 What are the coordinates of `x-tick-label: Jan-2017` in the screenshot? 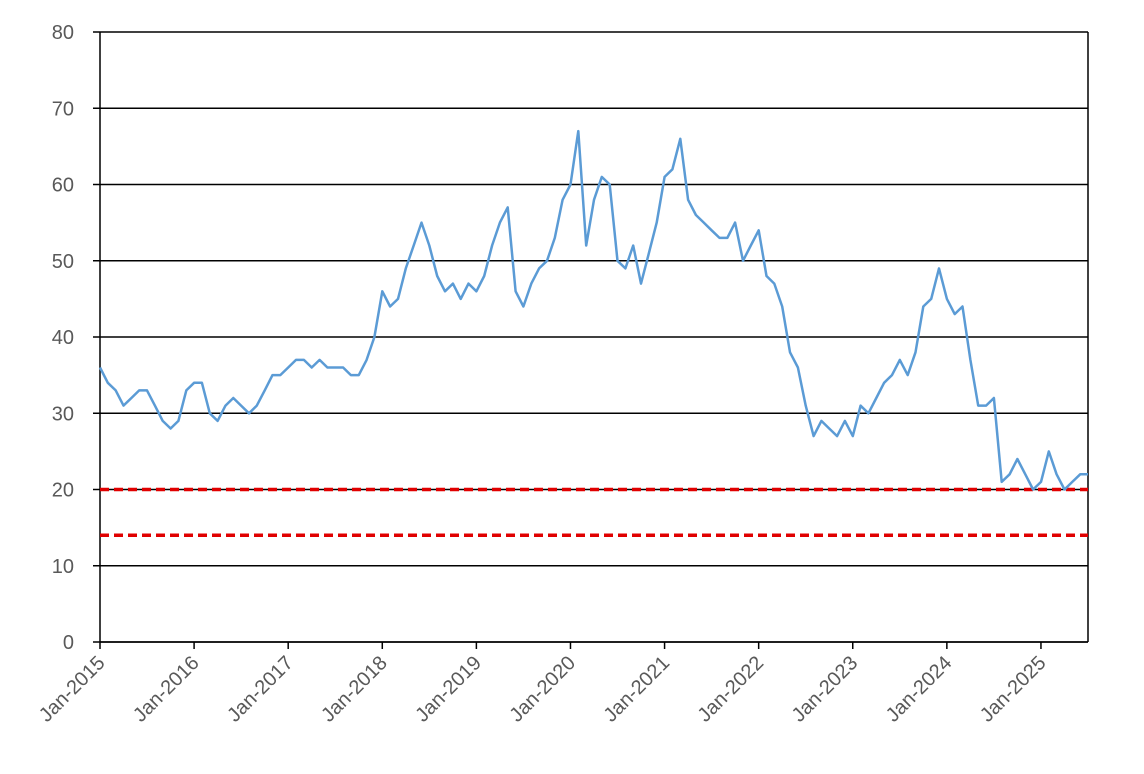 It's located at (260, 689).